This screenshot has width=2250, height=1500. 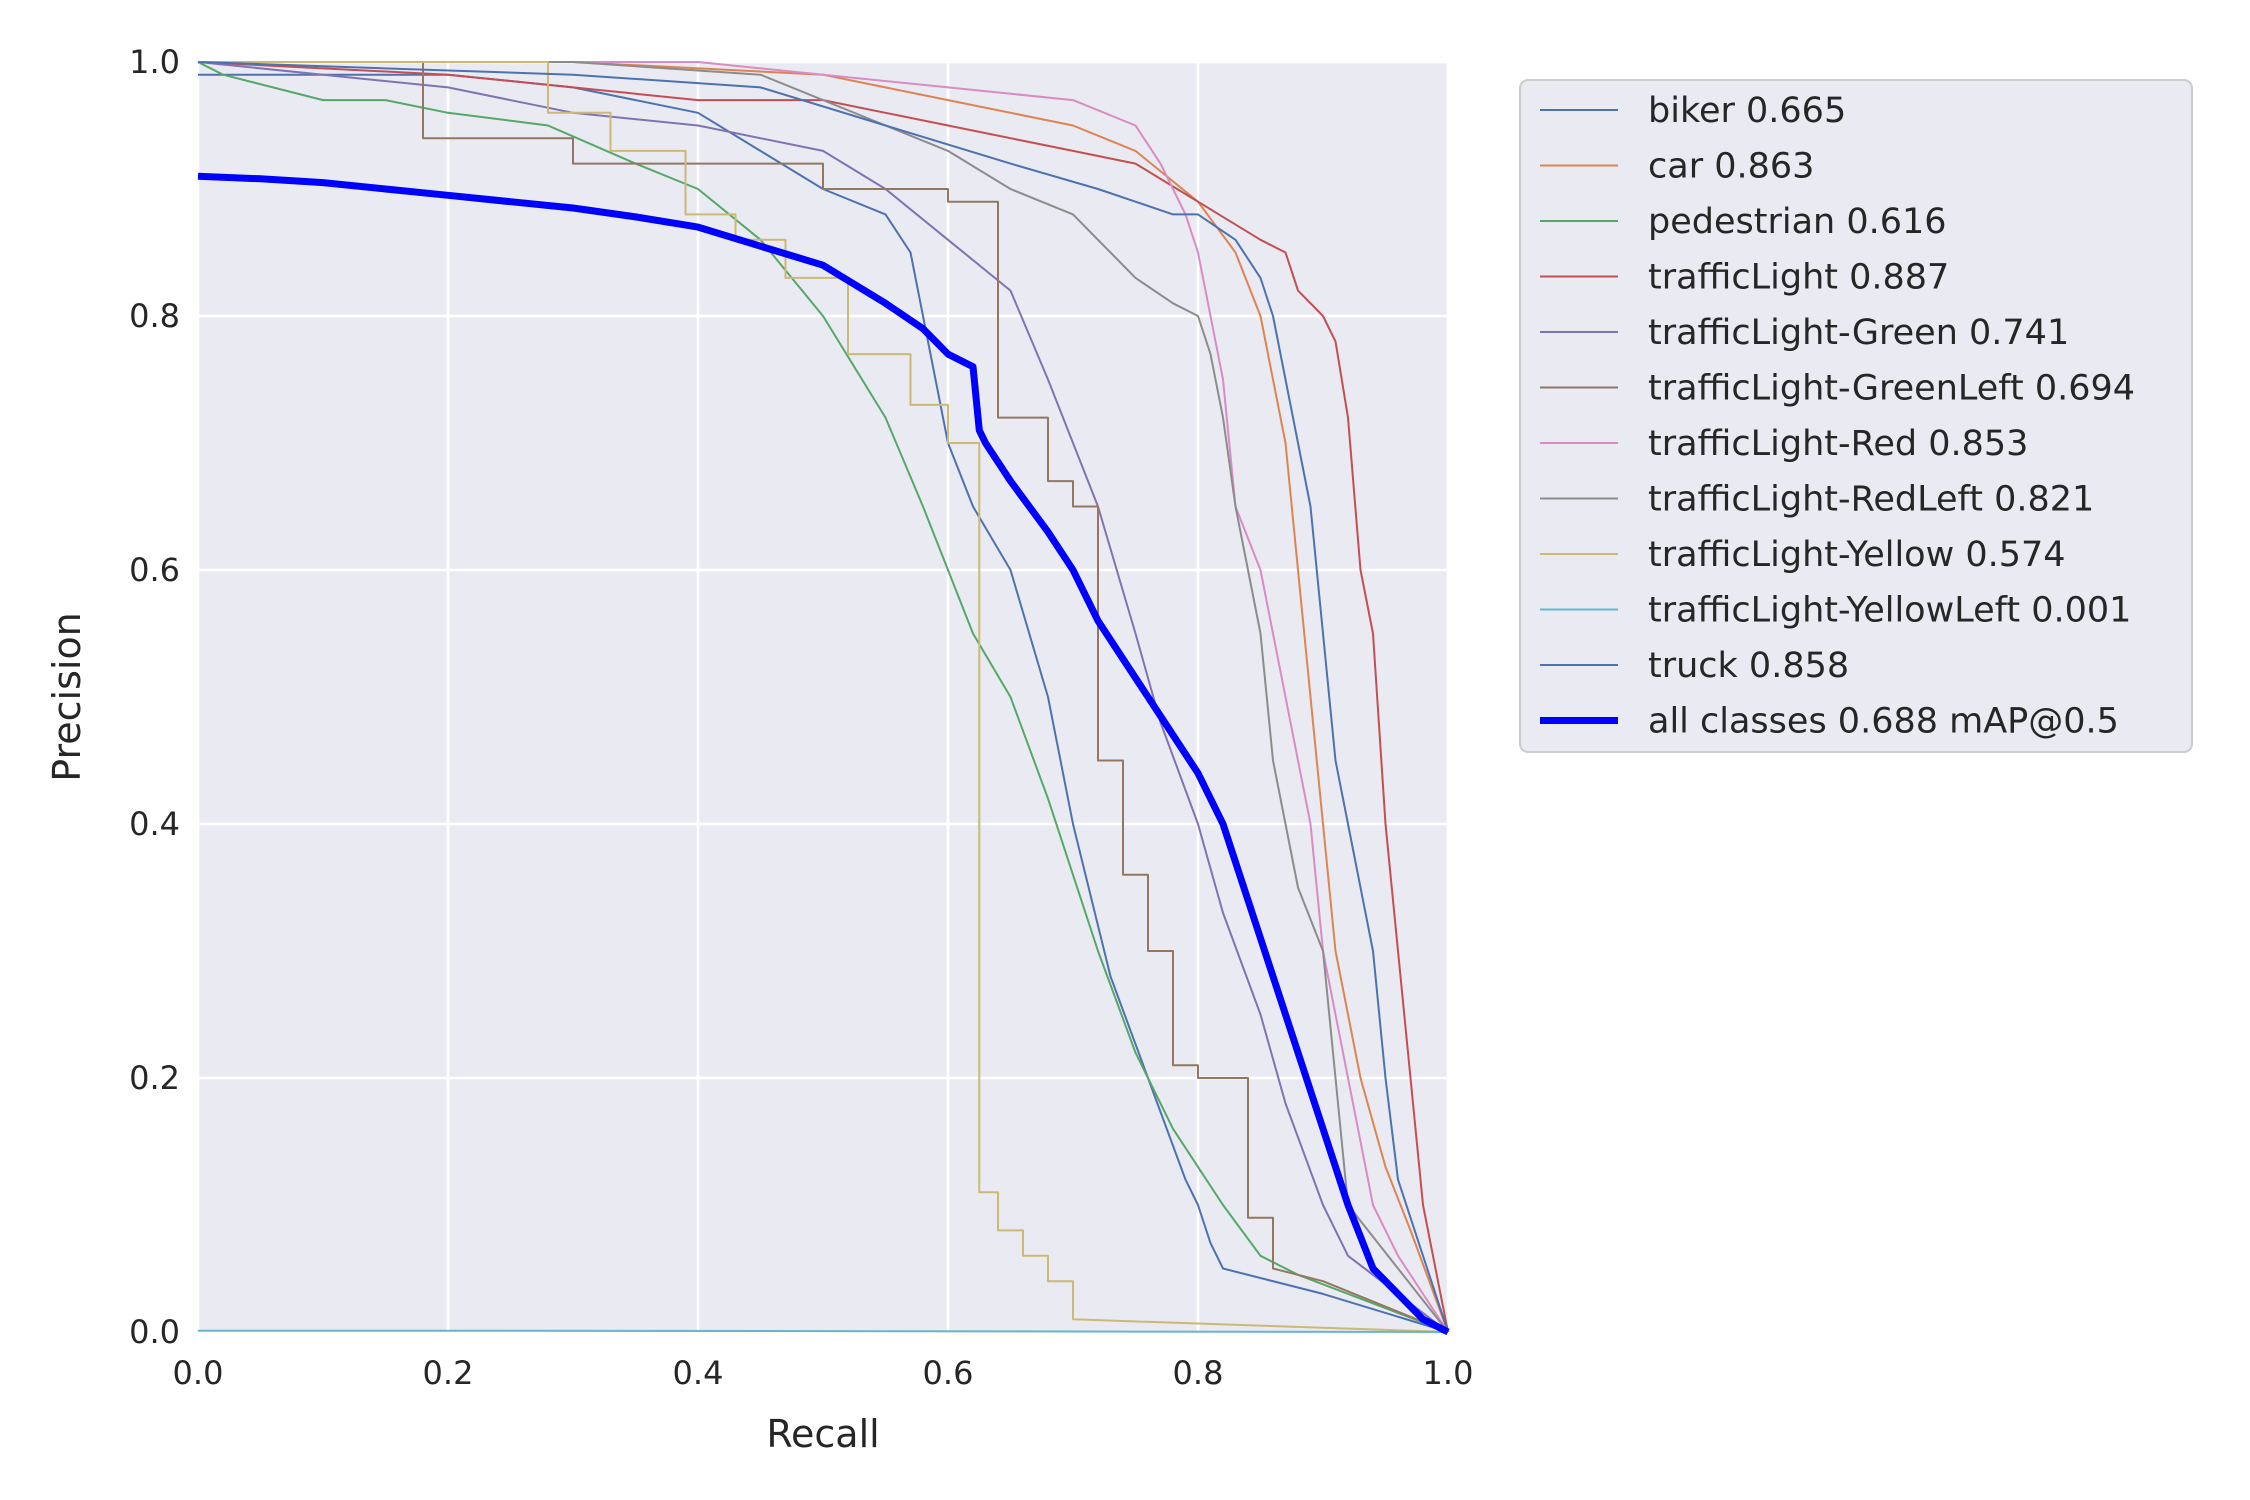 What do you see at coordinates (1883, 722) in the screenshot?
I see `legend-entry: all classes 0.688 mAP@0.5` at bounding box center [1883, 722].